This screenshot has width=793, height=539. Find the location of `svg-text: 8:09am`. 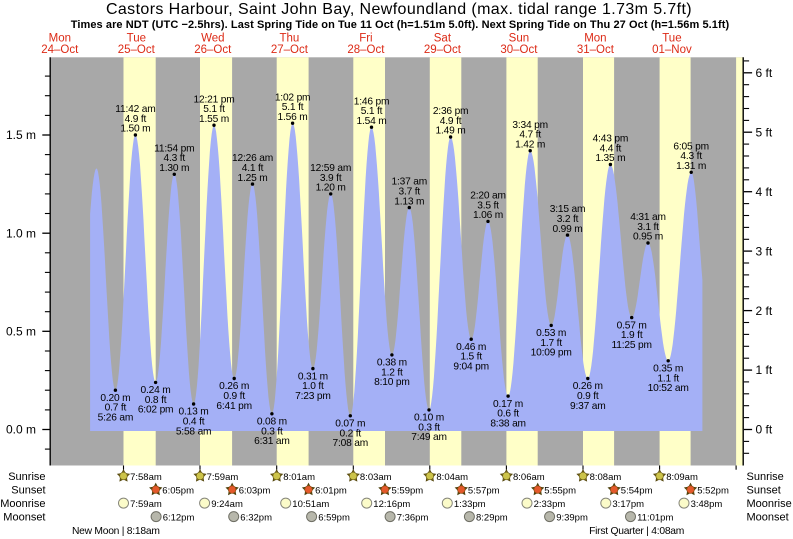

svg-text: 8:09am is located at coordinates (682, 477).